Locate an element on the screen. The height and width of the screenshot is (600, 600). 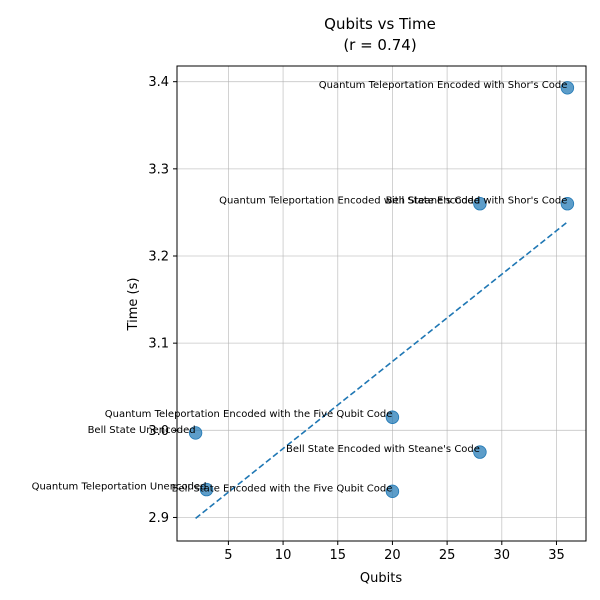
y-tick-label: 3.1 is located at coordinates (158, 344).